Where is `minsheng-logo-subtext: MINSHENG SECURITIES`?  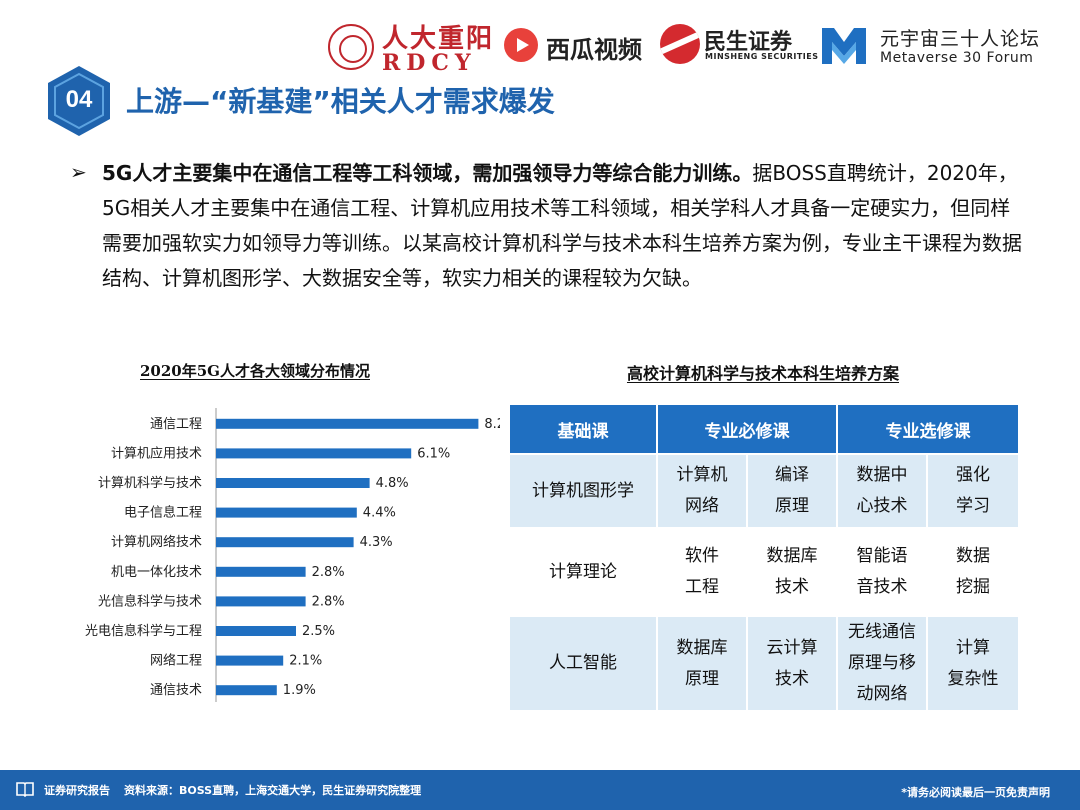 minsheng-logo-subtext: MINSHENG SECURITIES is located at coordinates (762, 56).